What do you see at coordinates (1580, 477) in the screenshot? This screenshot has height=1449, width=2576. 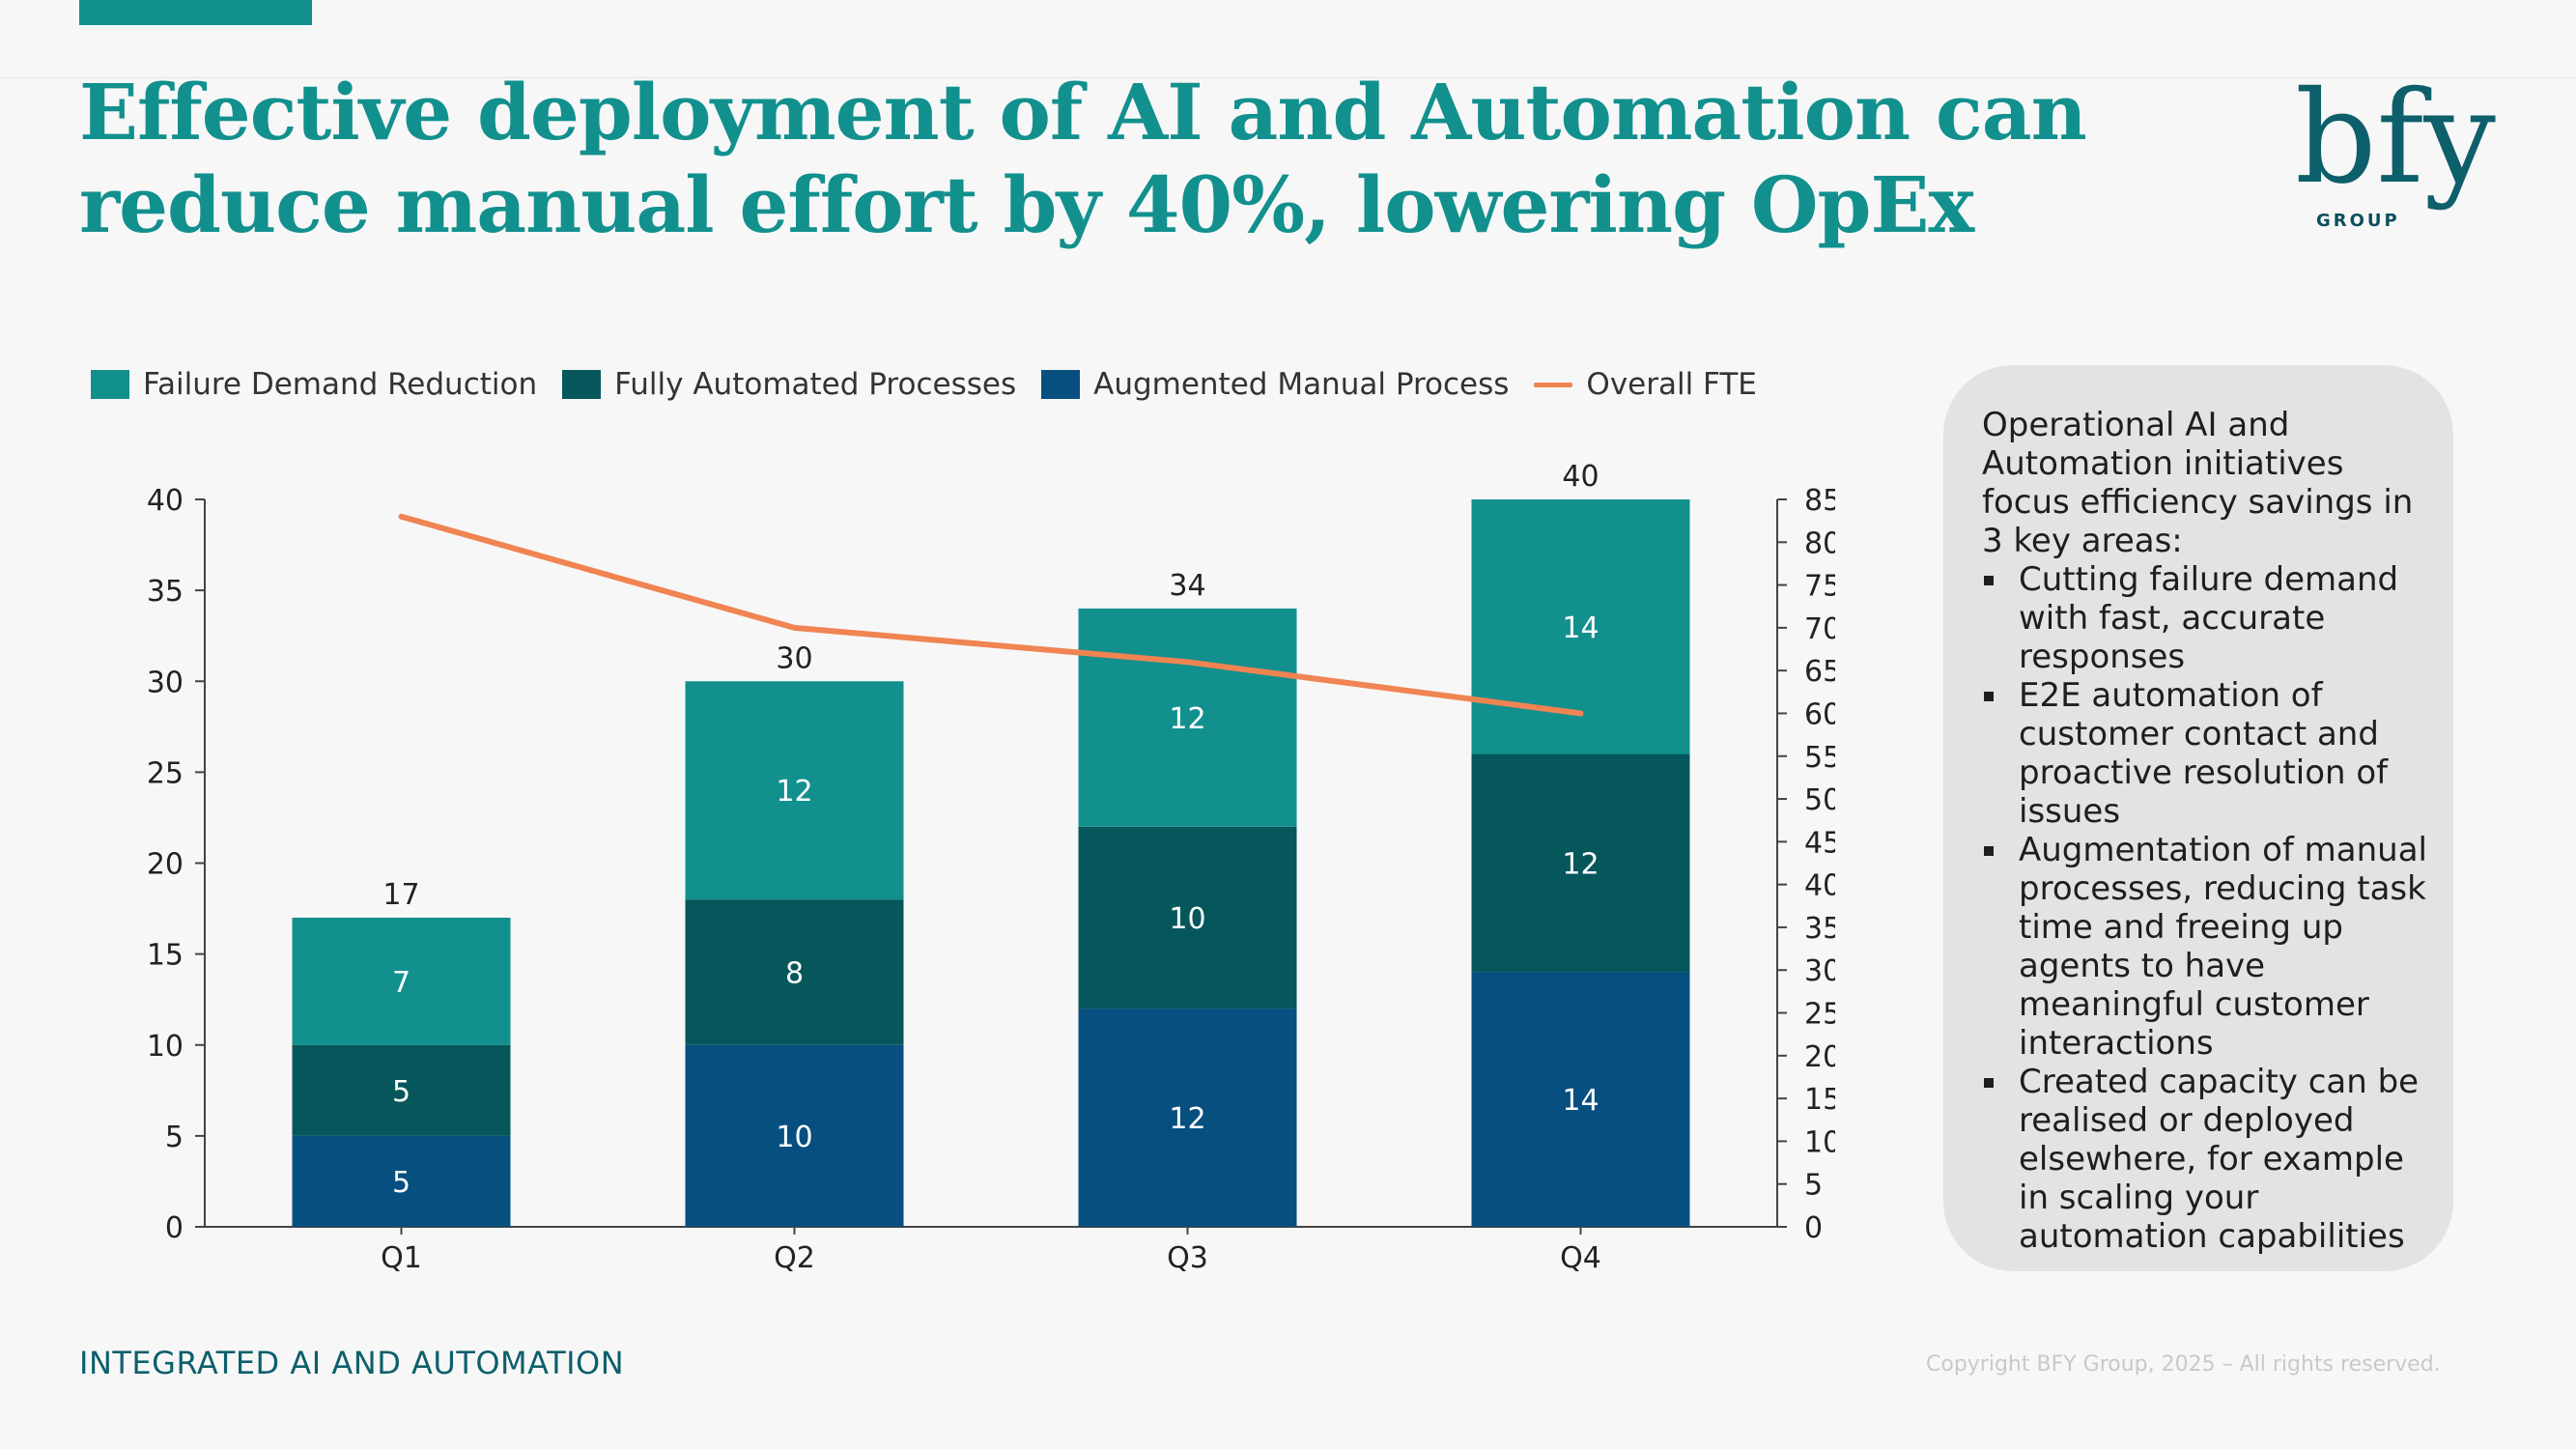 I see `bar-total-label: 40` at bounding box center [1580, 477].